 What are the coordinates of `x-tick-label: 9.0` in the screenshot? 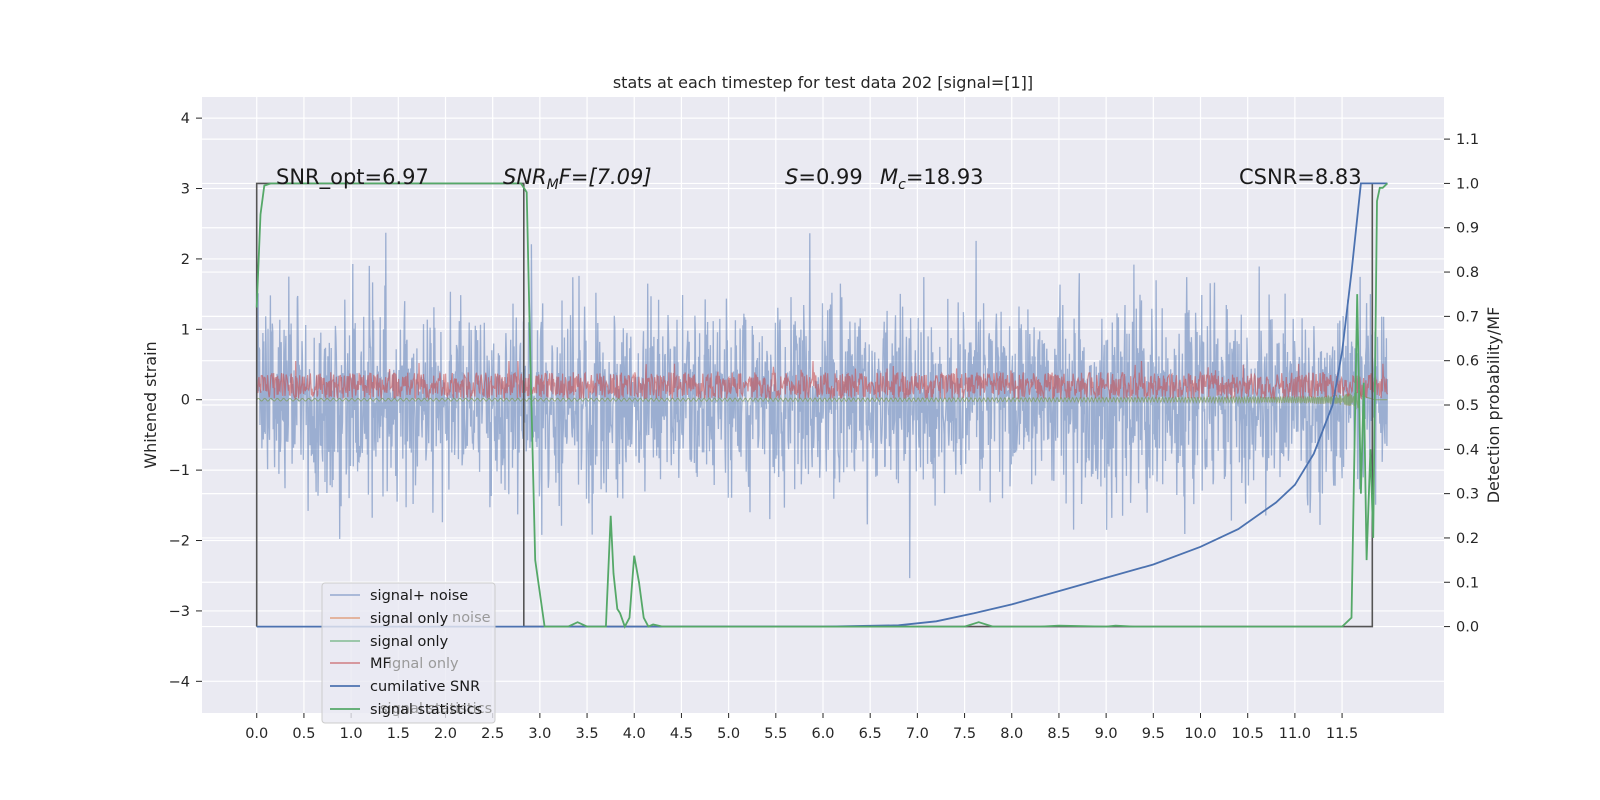 It's located at (1106, 734).